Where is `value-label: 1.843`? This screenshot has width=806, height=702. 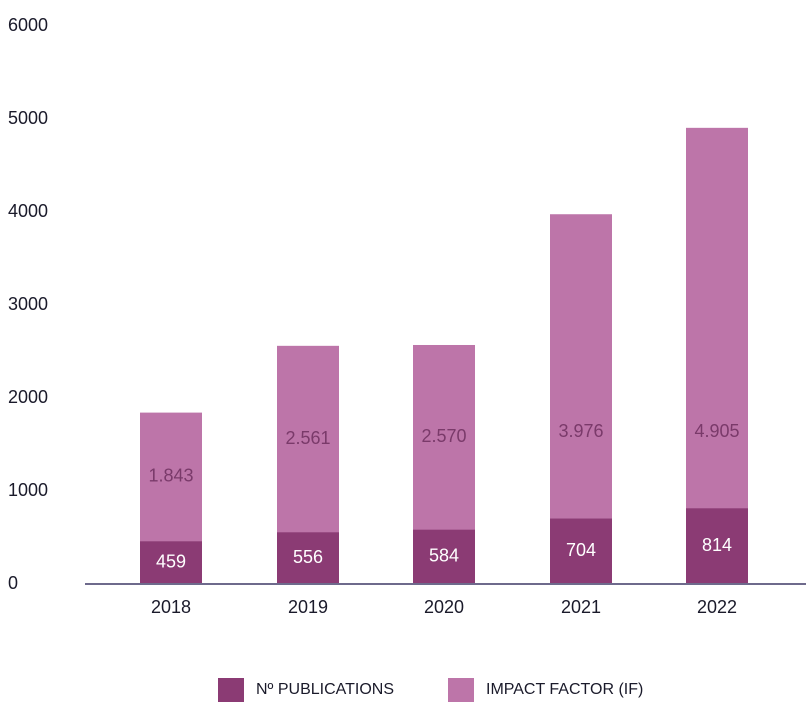 value-label: 1.843 is located at coordinates (170, 476).